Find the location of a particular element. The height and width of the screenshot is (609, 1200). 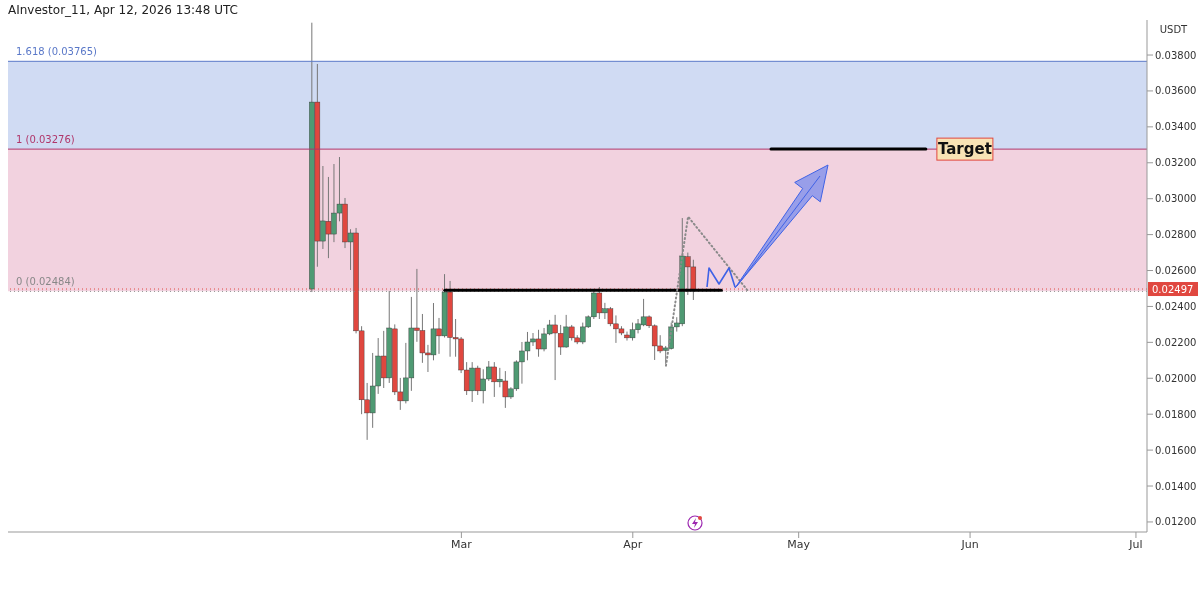

x-tick-label: Jun is located at coordinates (969, 544).